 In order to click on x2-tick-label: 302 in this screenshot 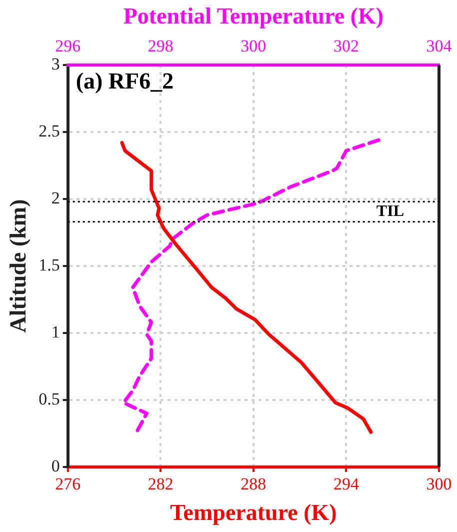, I will do `click(346, 46)`.